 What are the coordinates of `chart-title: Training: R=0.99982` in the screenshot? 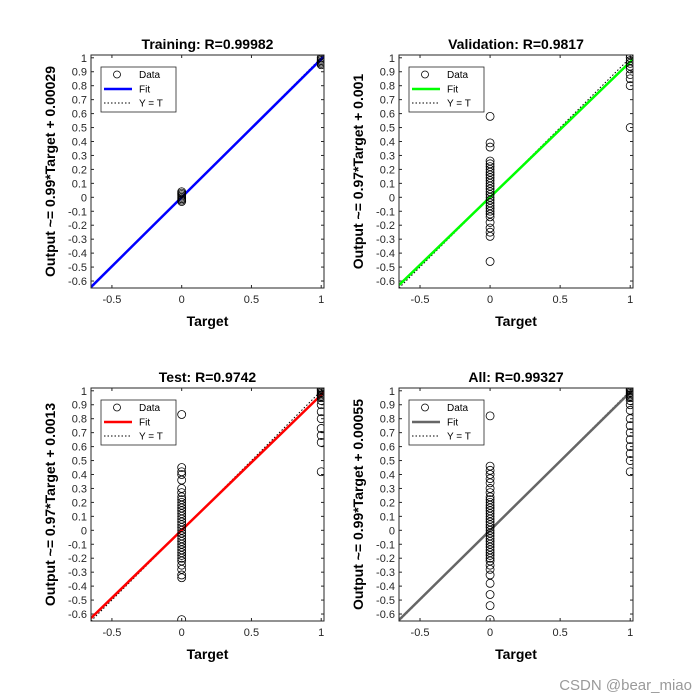 It's located at (208, 44).